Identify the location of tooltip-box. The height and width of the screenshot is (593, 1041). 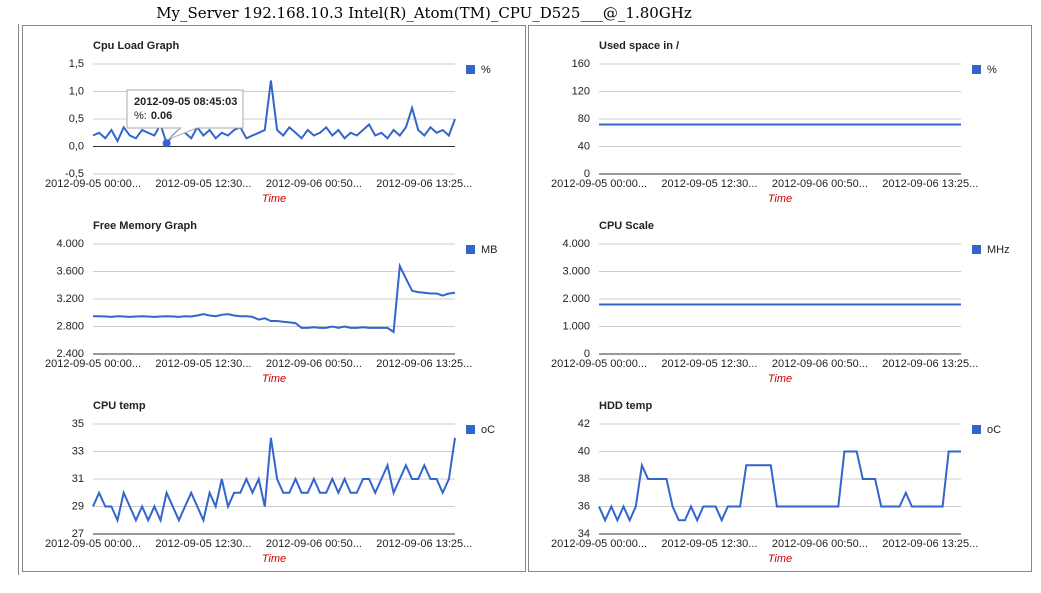
(185, 114).